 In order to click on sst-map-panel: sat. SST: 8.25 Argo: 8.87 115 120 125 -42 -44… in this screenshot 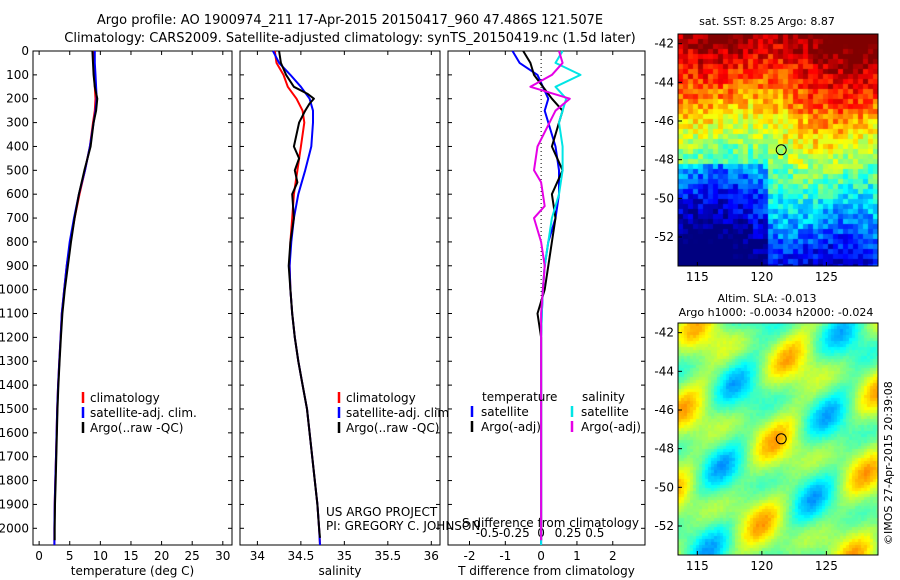, I will do `click(766, 149)`.